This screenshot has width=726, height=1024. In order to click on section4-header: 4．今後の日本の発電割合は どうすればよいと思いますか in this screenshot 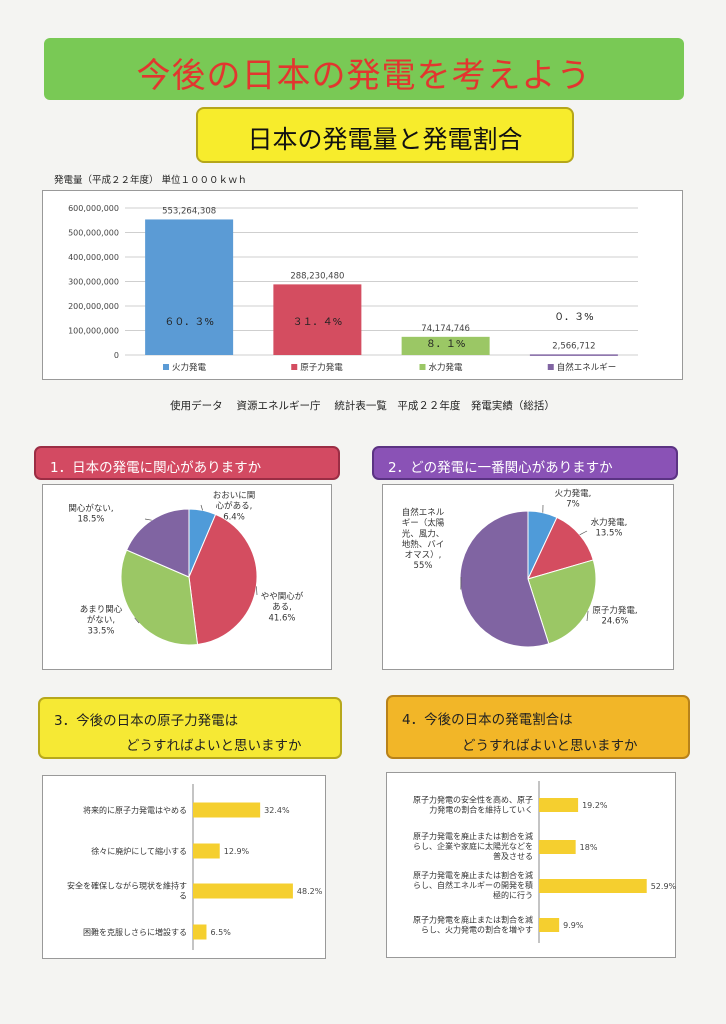, I will do `click(538, 727)`.